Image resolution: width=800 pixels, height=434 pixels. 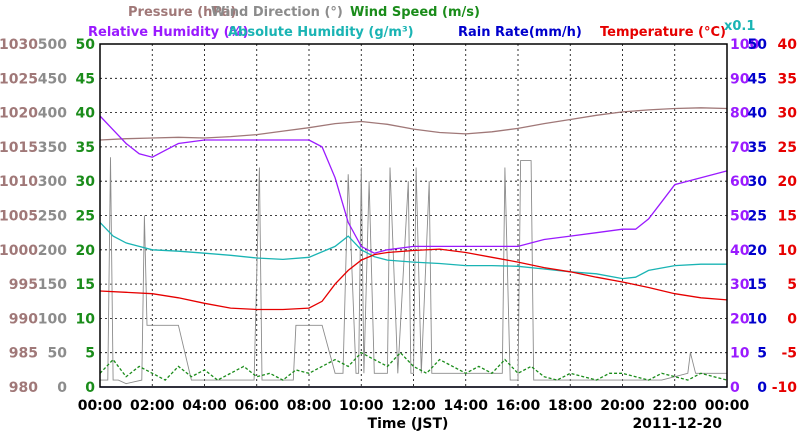 What do you see at coordinates (408, 424) in the screenshot?
I see `x-axis-label: Time (JST)` at bounding box center [408, 424].